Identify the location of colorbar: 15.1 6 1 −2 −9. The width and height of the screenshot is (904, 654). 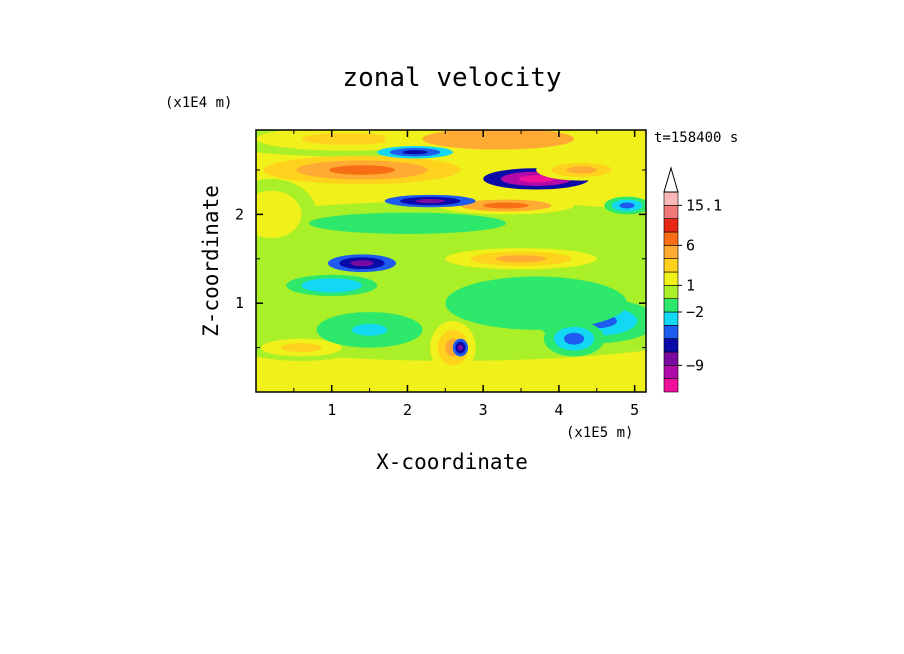
(692, 279).